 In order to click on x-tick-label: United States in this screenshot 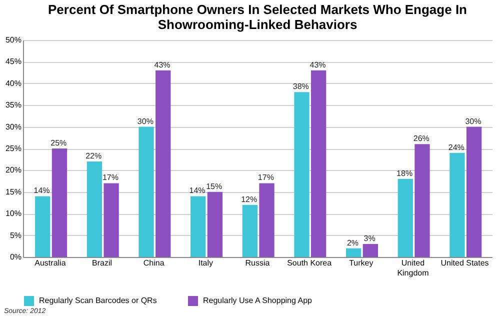, I will do `click(464, 263)`.